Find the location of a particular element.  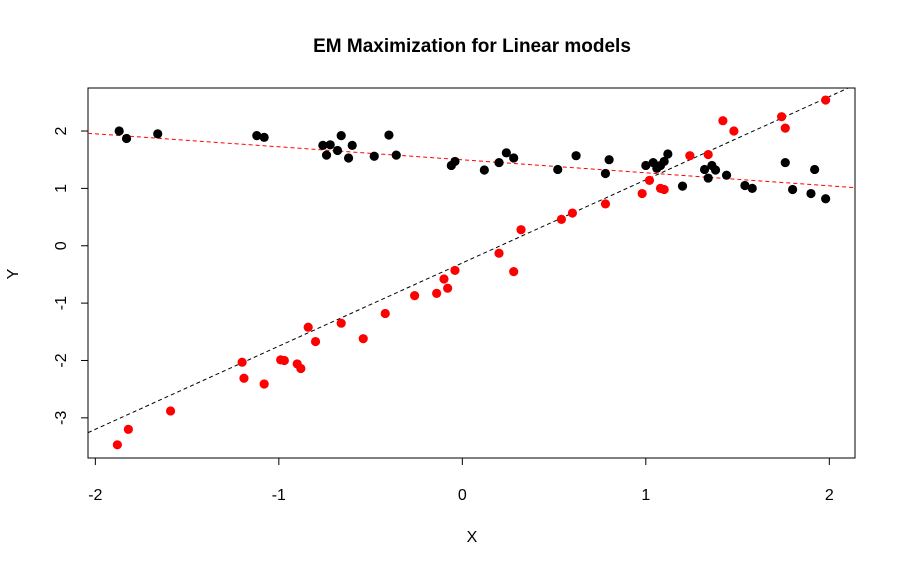

x-axis-label: X is located at coordinates (472, 537).